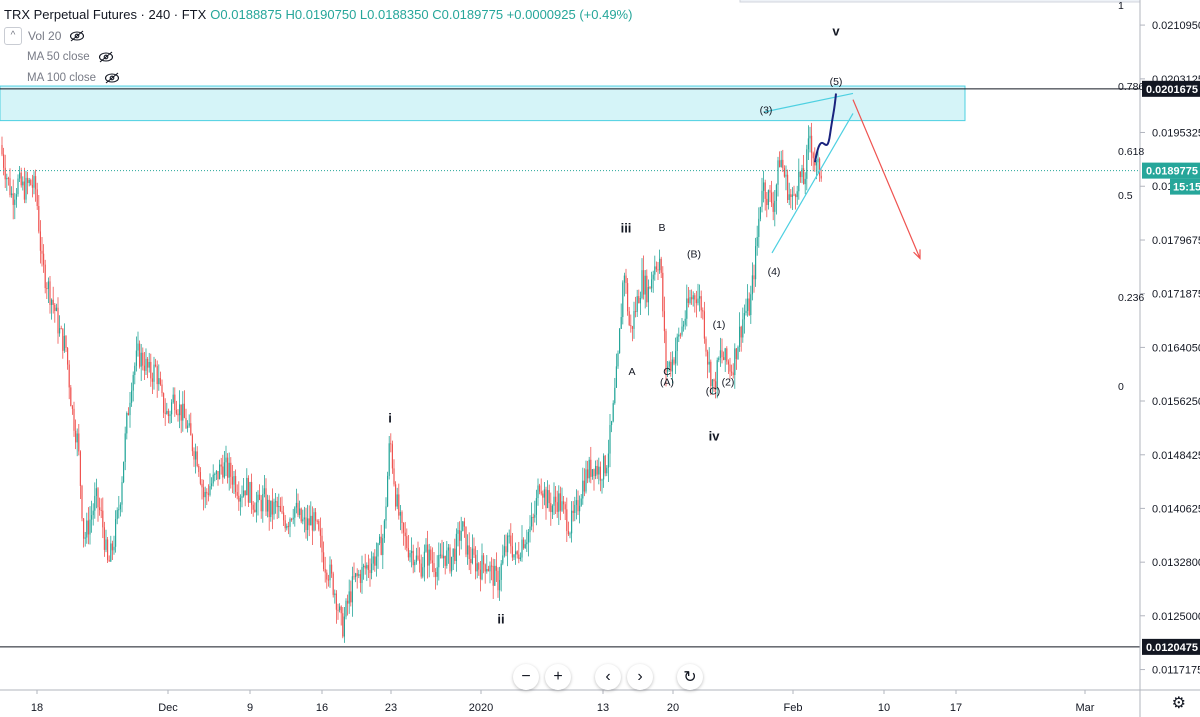 This screenshot has width=1200, height=717. Describe the element at coordinates (318, 77) in the screenshot. I see `legend-ma100-row: MA 100 close` at that location.